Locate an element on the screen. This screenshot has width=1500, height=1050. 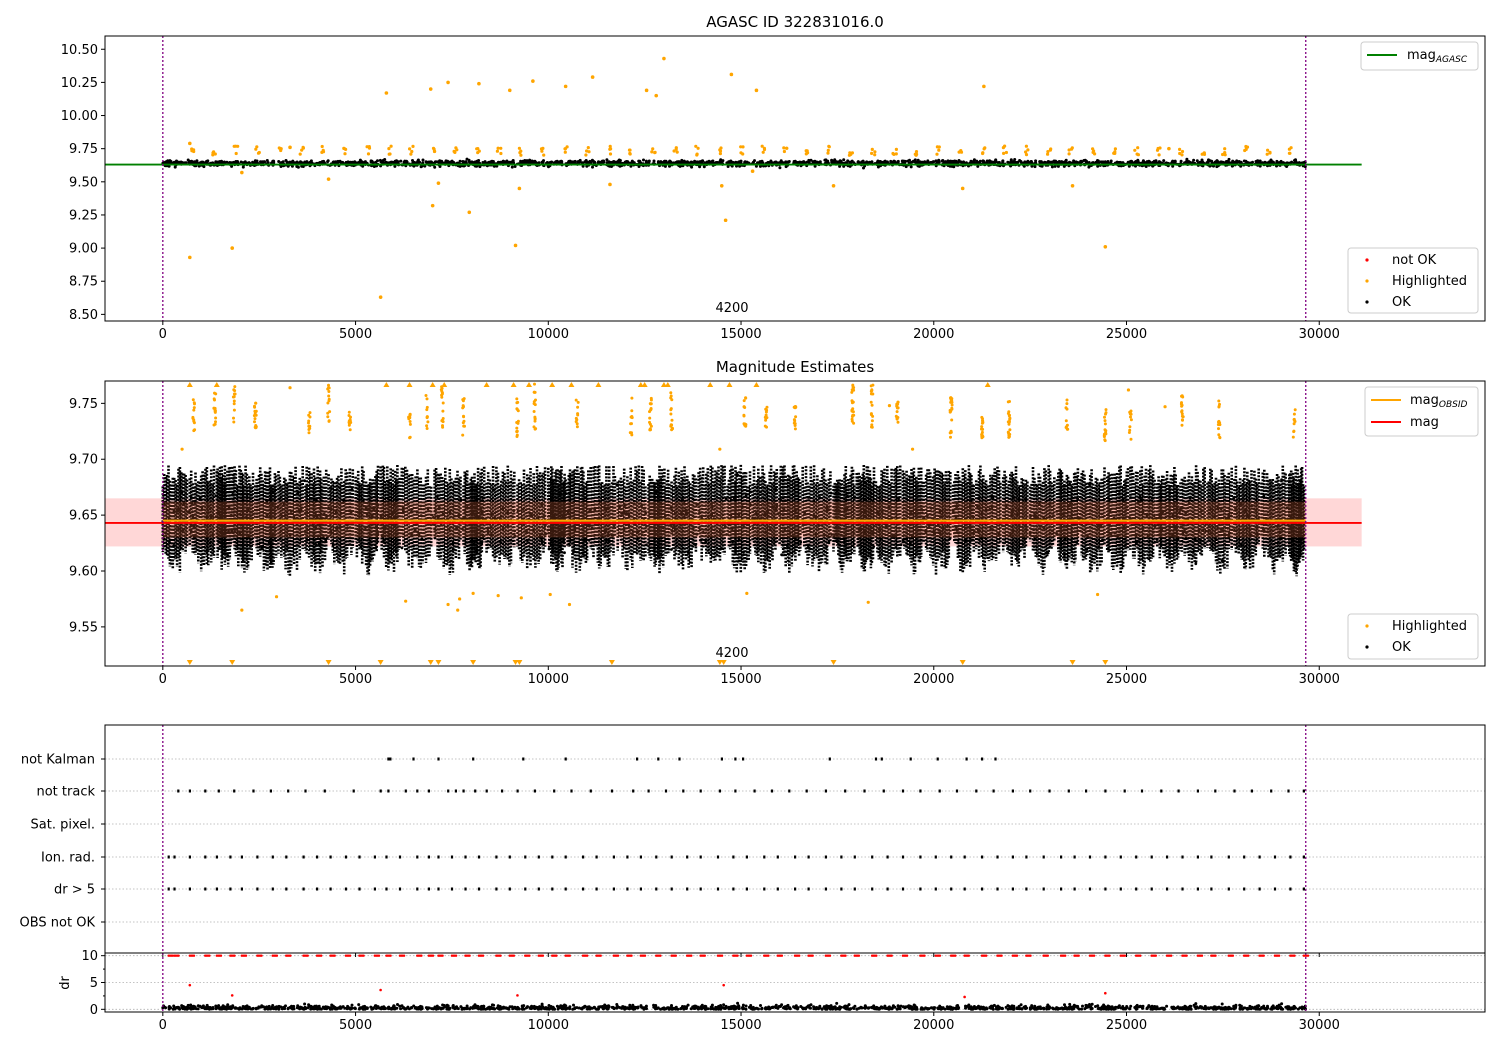
panel-2-xtick-label: 5000 is located at coordinates (355, 679).